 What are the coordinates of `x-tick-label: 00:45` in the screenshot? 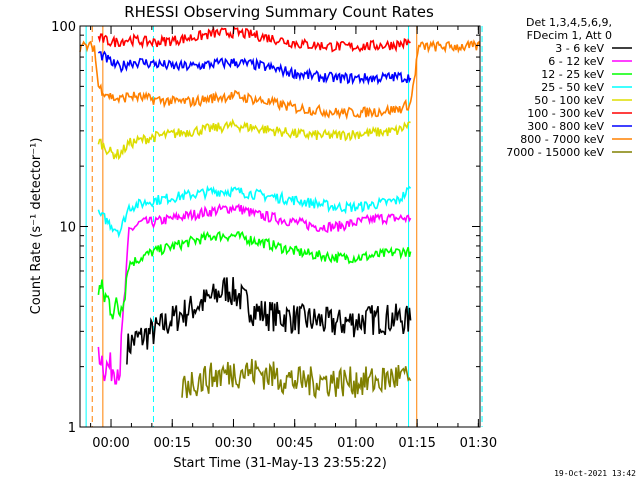 It's located at (294, 443).